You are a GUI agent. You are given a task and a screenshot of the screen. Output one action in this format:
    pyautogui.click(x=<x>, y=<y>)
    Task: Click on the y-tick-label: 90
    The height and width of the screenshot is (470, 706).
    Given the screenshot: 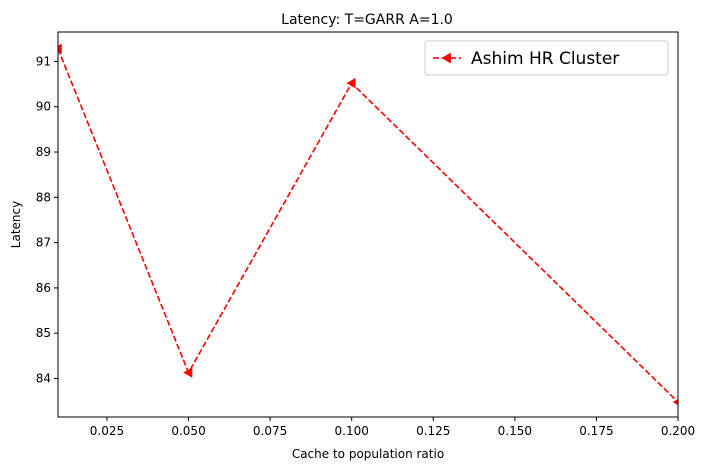 What is the action you would take?
    pyautogui.click(x=43, y=107)
    